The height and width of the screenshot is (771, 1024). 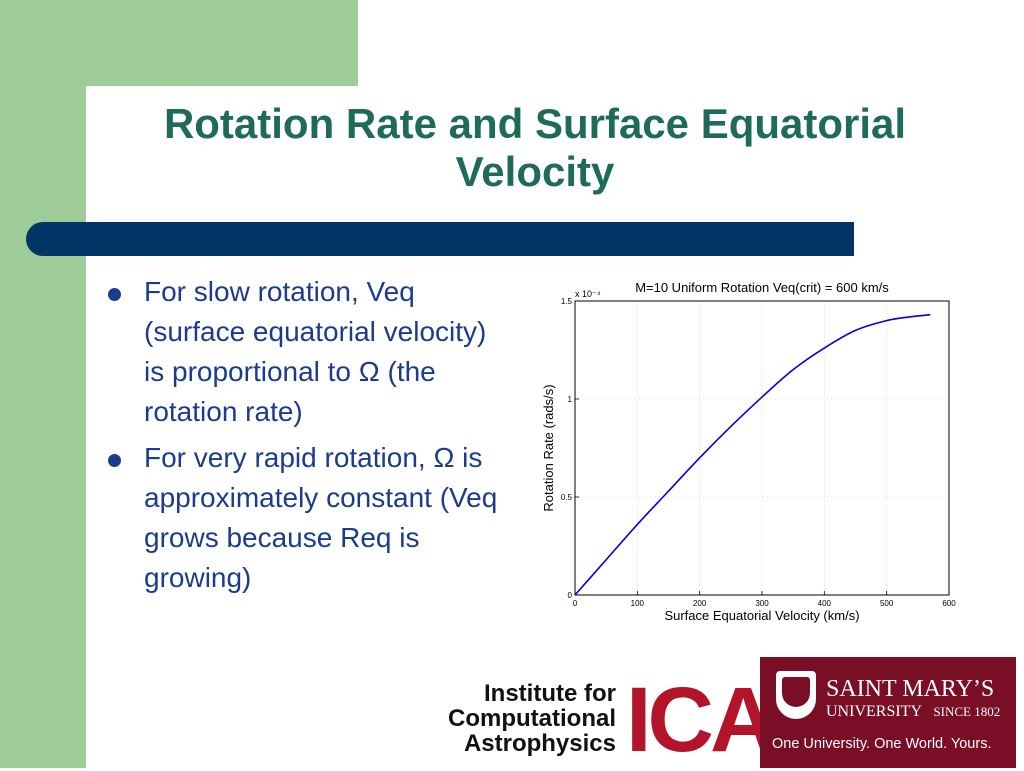 I want to click on x-tick-label: 600, so click(x=949, y=603).